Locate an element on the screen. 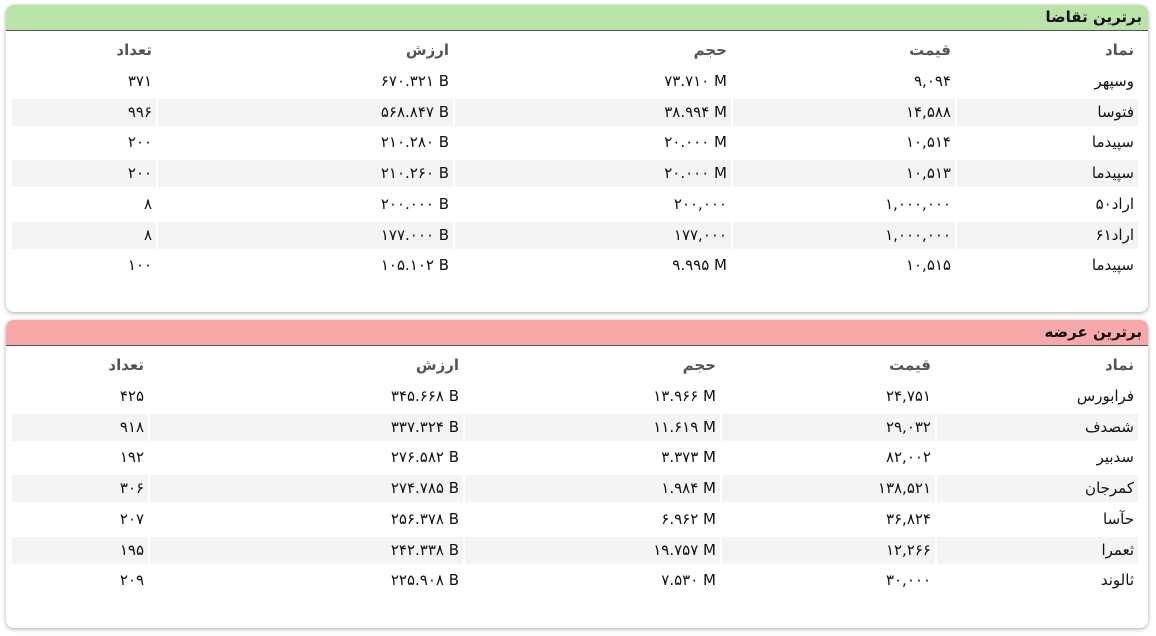 This screenshot has width=1156, height=636. symbol-cell: فرابورس is located at coordinates (1105, 396).